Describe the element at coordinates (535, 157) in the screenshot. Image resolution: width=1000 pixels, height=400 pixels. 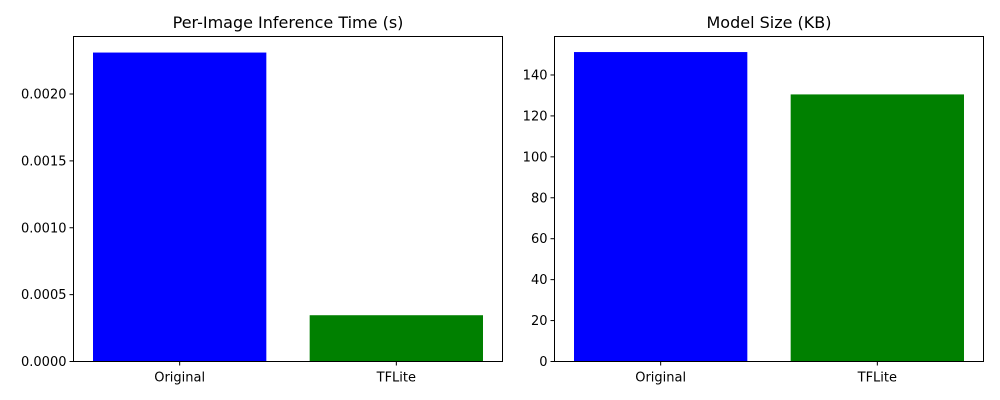
I see `y-tick-label: 100` at that location.